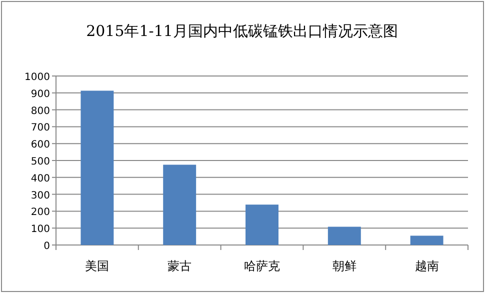 This screenshot has height=293, width=485. I want to click on y-tick-label: 1000, so click(37, 77).